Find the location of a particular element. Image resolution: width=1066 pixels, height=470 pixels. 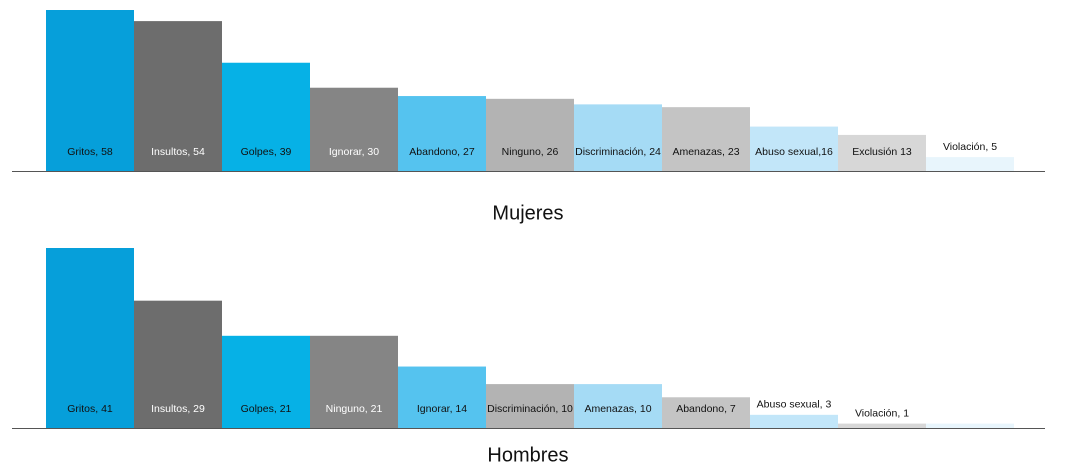

bar-label: Insultos, 54 is located at coordinates (178, 152).